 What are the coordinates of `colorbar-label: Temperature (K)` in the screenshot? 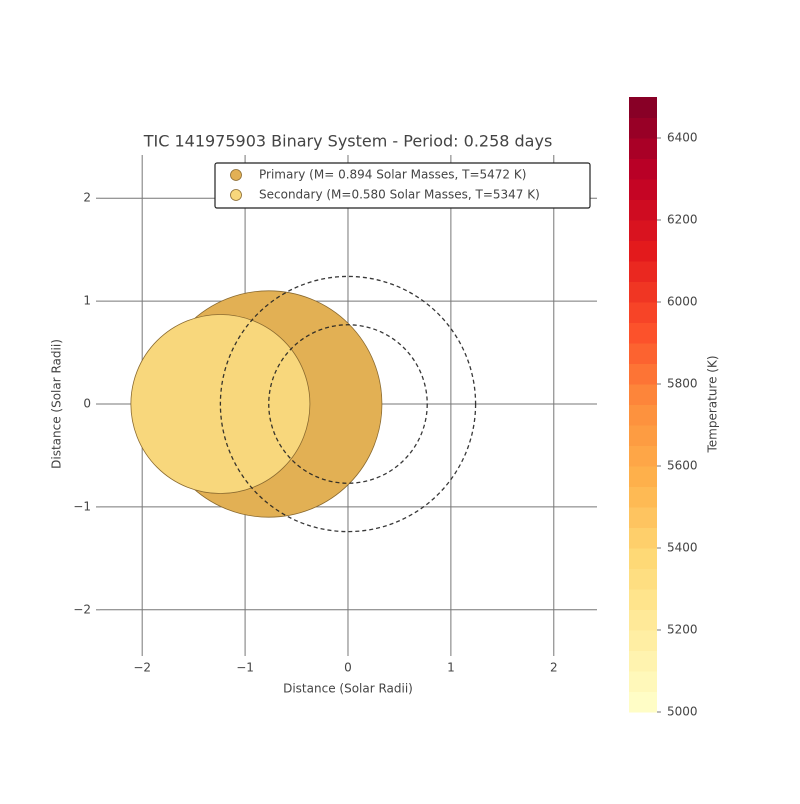 It's located at (713, 404).